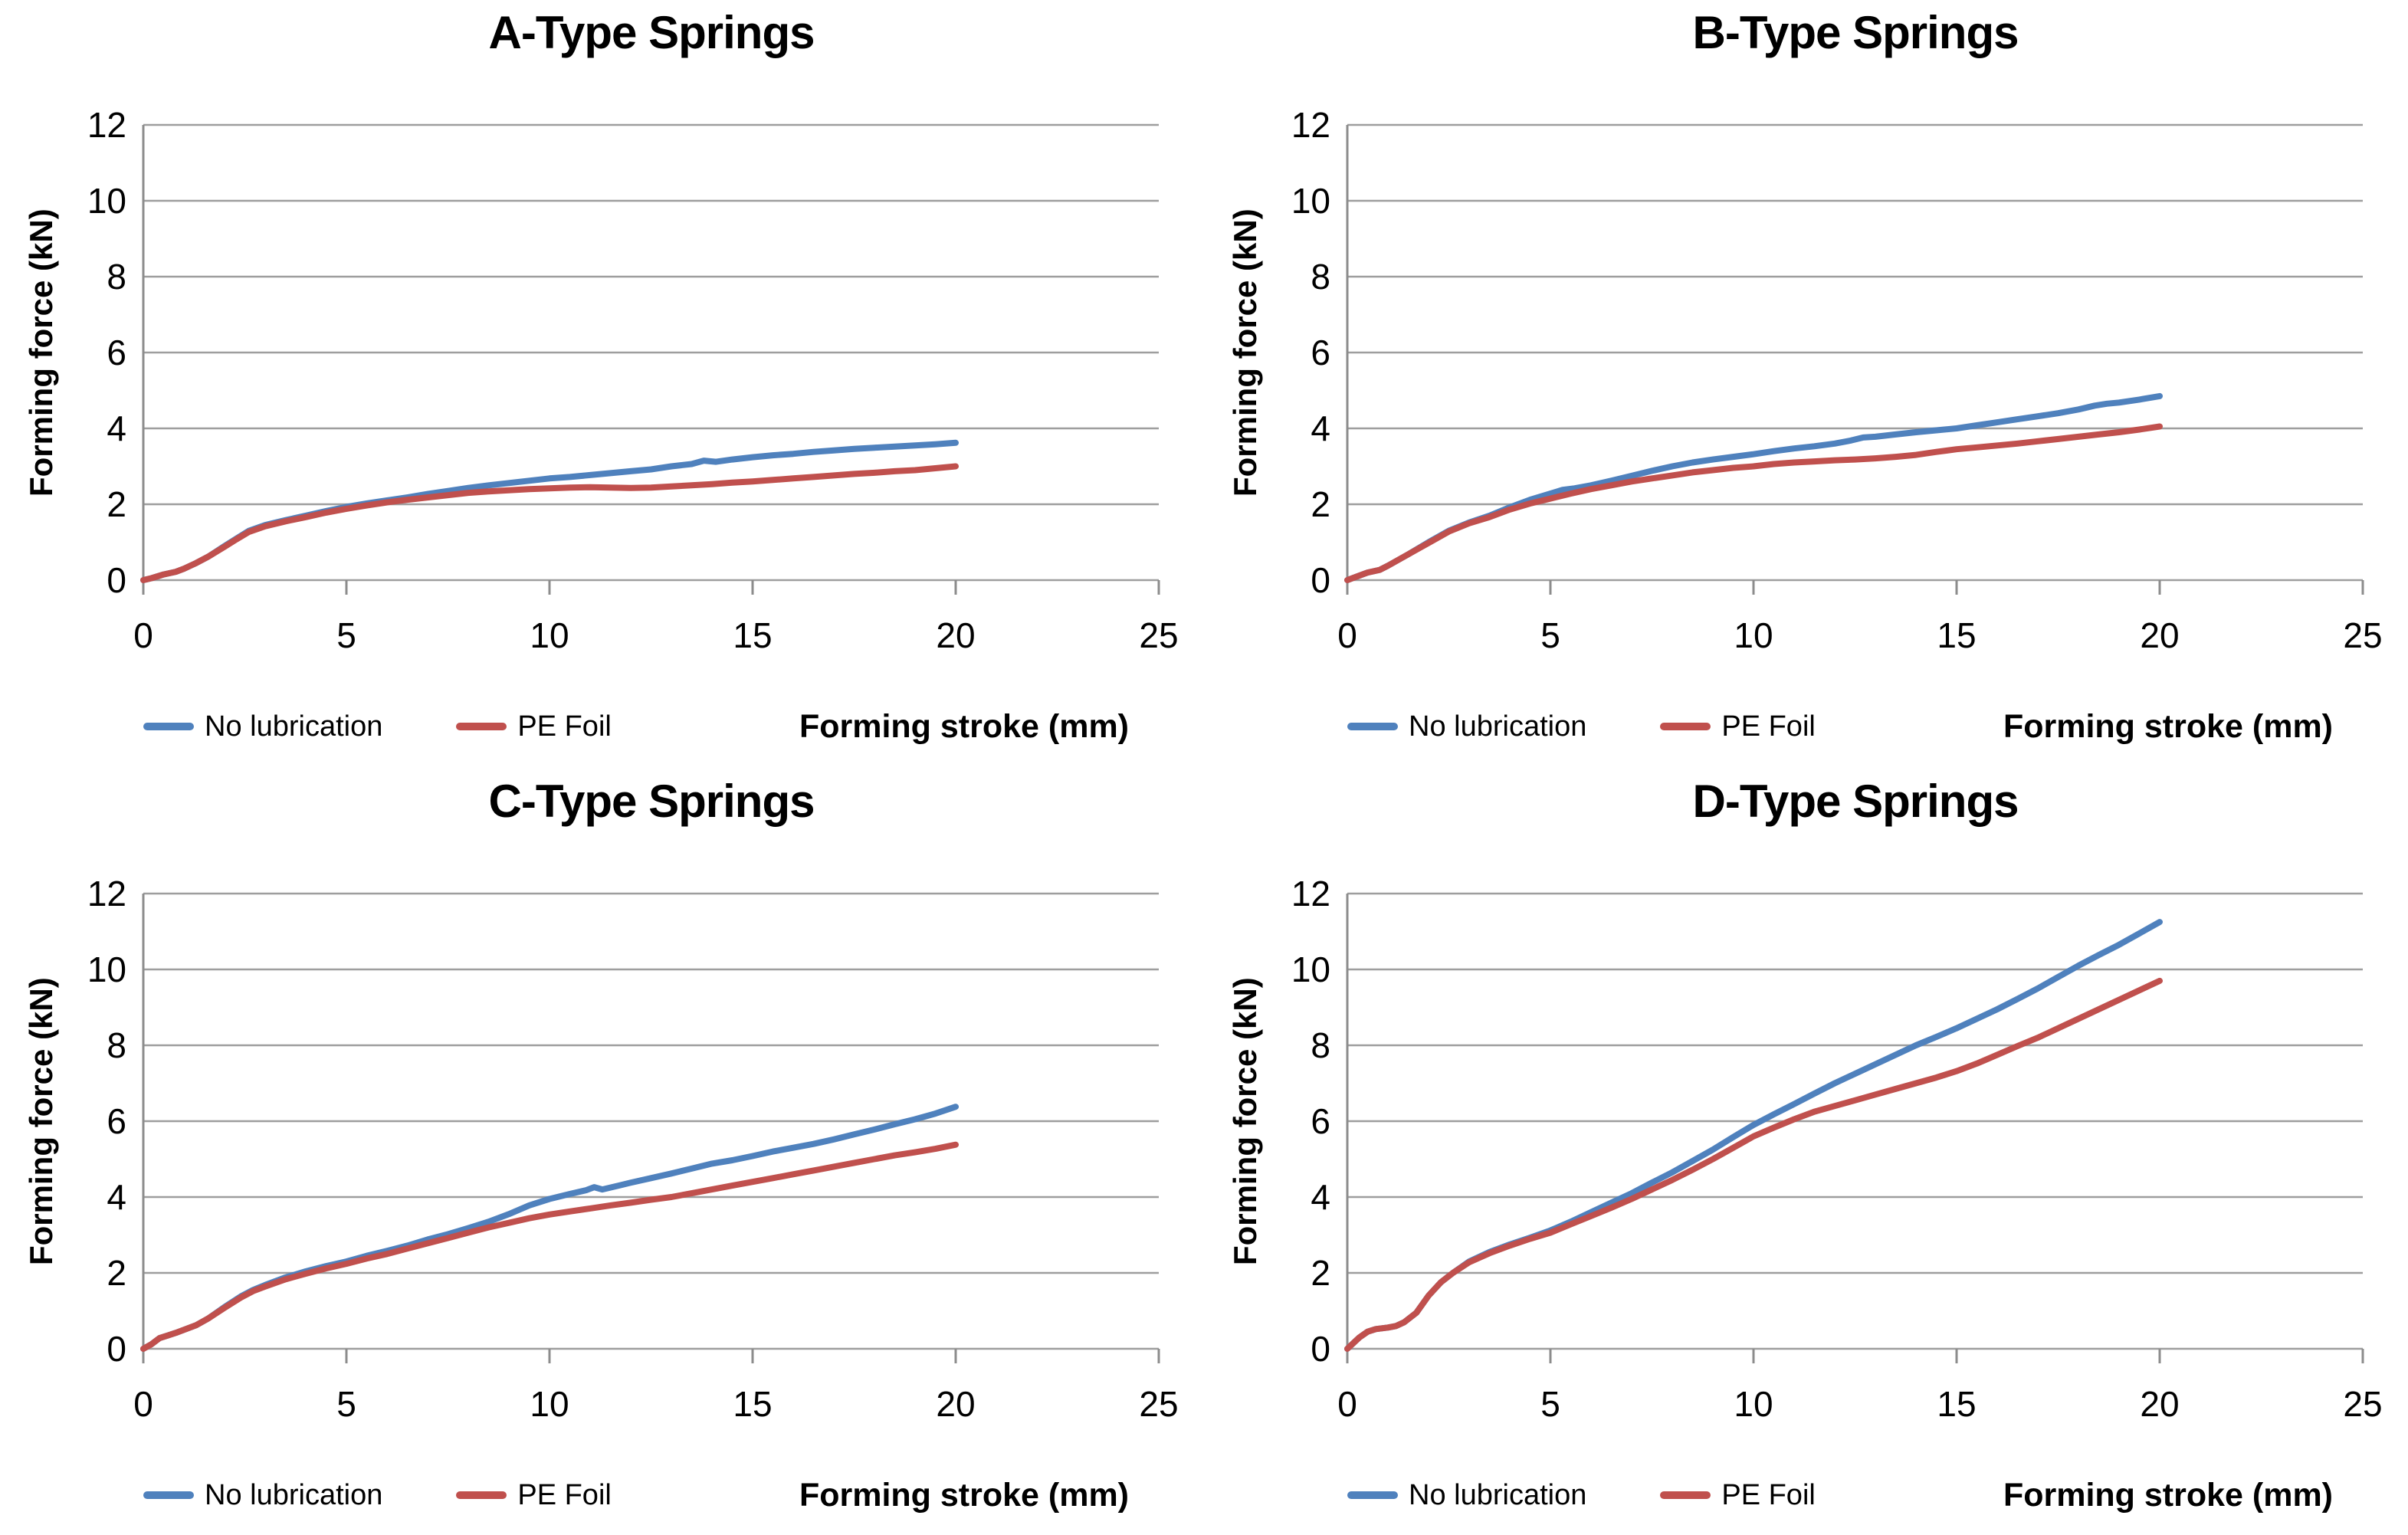 Image resolution: width=2408 pixels, height=1535 pixels. Describe the element at coordinates (651, 32) in the screenshot. I see `chart-title: A-Type Springs` at that location.